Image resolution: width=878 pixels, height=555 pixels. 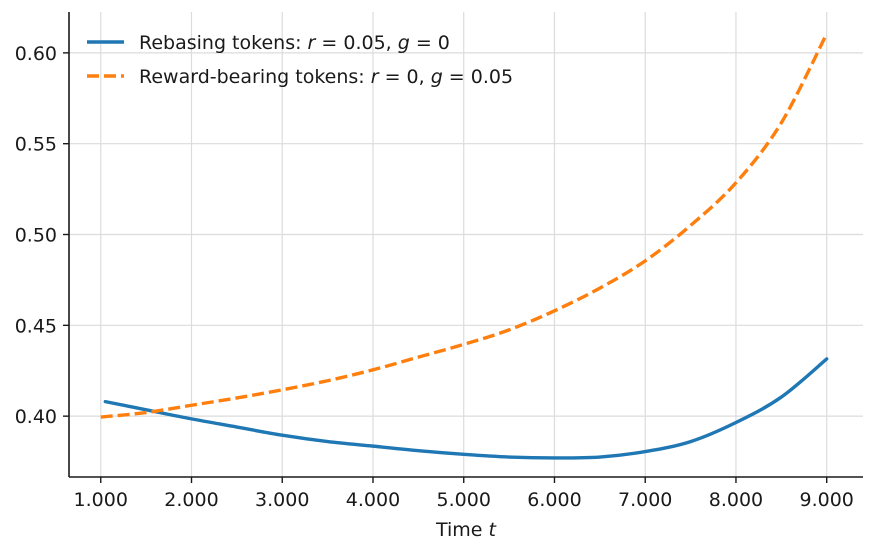 I want to click on x-axis-title: Time t, so click(x=466, y=530).